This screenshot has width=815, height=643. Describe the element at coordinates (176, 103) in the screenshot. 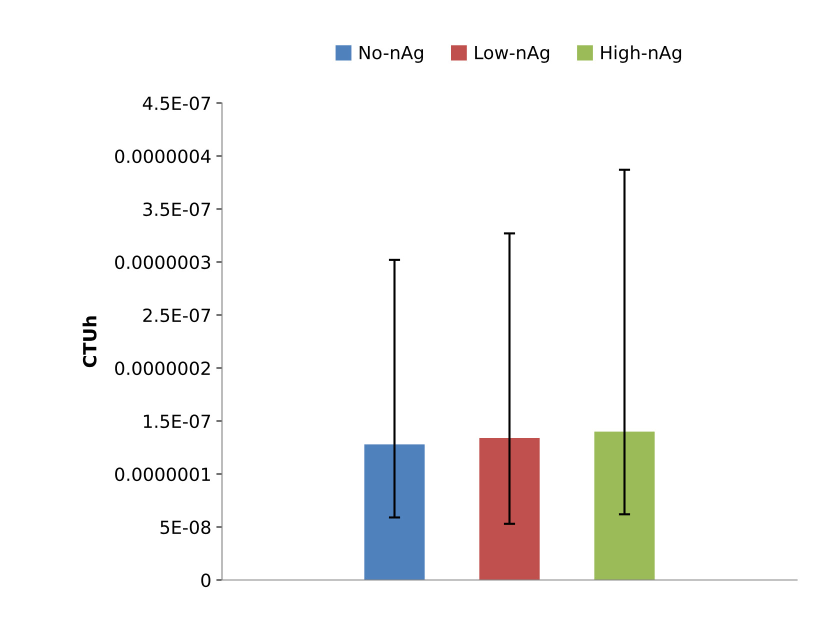

I see `y-tick-label: 4.5E-07` at that location.